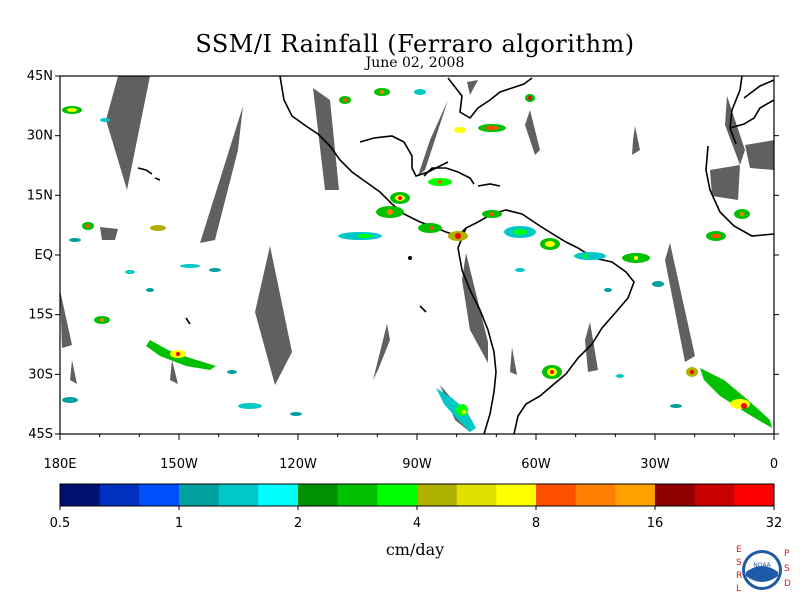 Image resolution: width=800 pixels, height=602 pixels. What do you see at coordinates (655, 523) in the screenshot?
I see `colorbar-tick-label: 16` at bounding box center [655, 523].